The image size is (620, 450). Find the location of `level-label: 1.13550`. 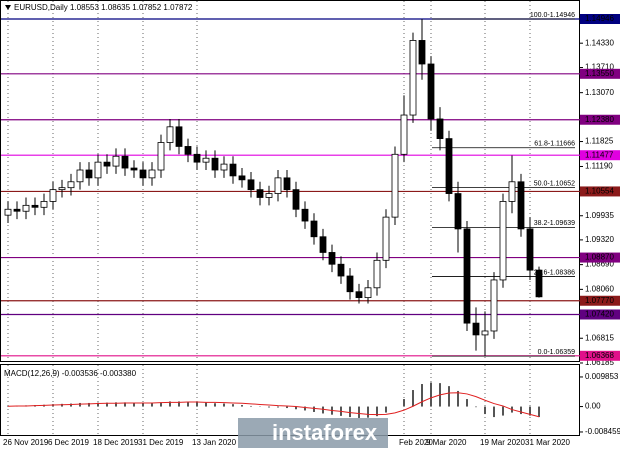

level-label: 1.13550 is located at coordinates (599, 73).